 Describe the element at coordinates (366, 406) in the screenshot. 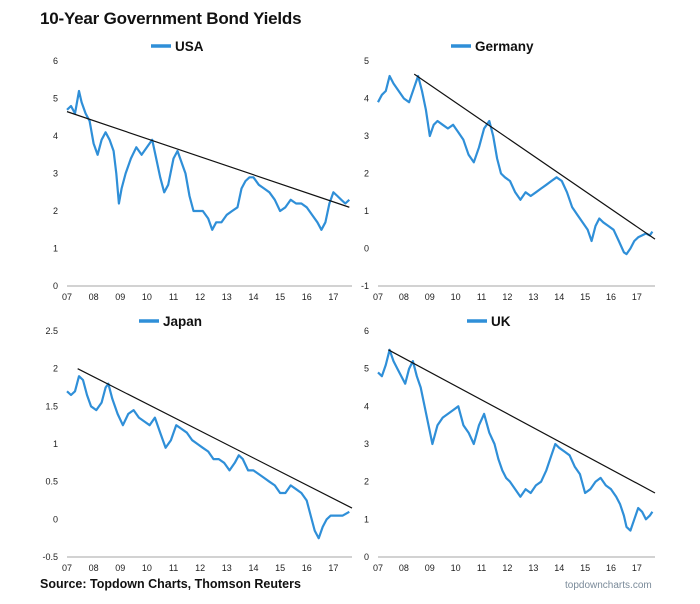

I see `uk-y-tick: 4` at that location.